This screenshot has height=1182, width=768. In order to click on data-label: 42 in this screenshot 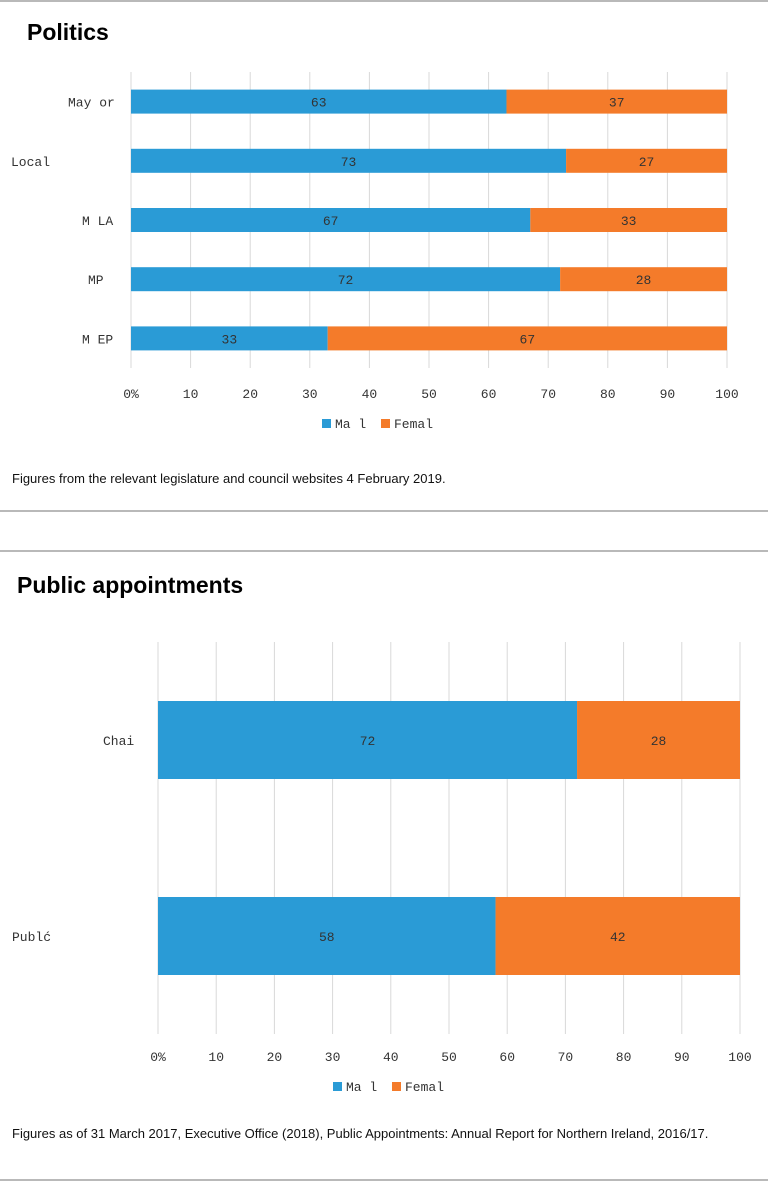, I will do `click(618, 937)`.